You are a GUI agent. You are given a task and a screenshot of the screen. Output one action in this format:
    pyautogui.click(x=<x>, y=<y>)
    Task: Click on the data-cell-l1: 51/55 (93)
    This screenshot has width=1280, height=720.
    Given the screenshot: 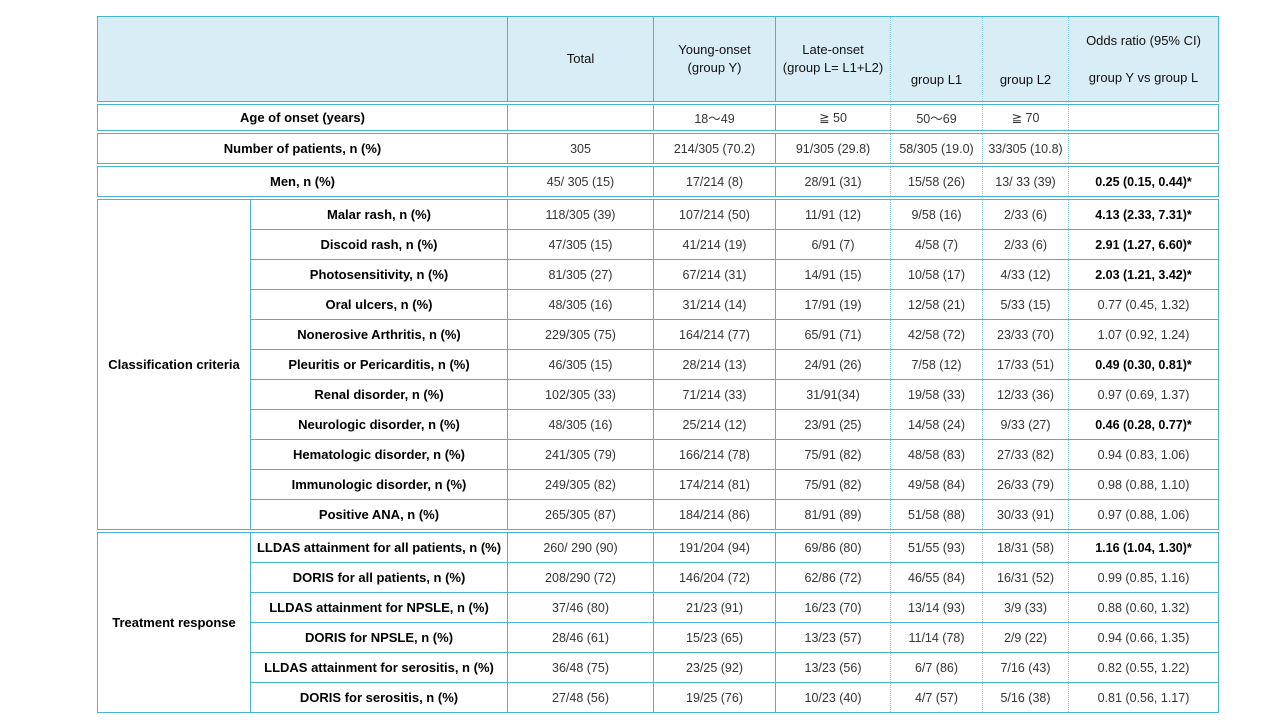 What is the action you would take?
    pyautogui.click(x=936, y=547)
    